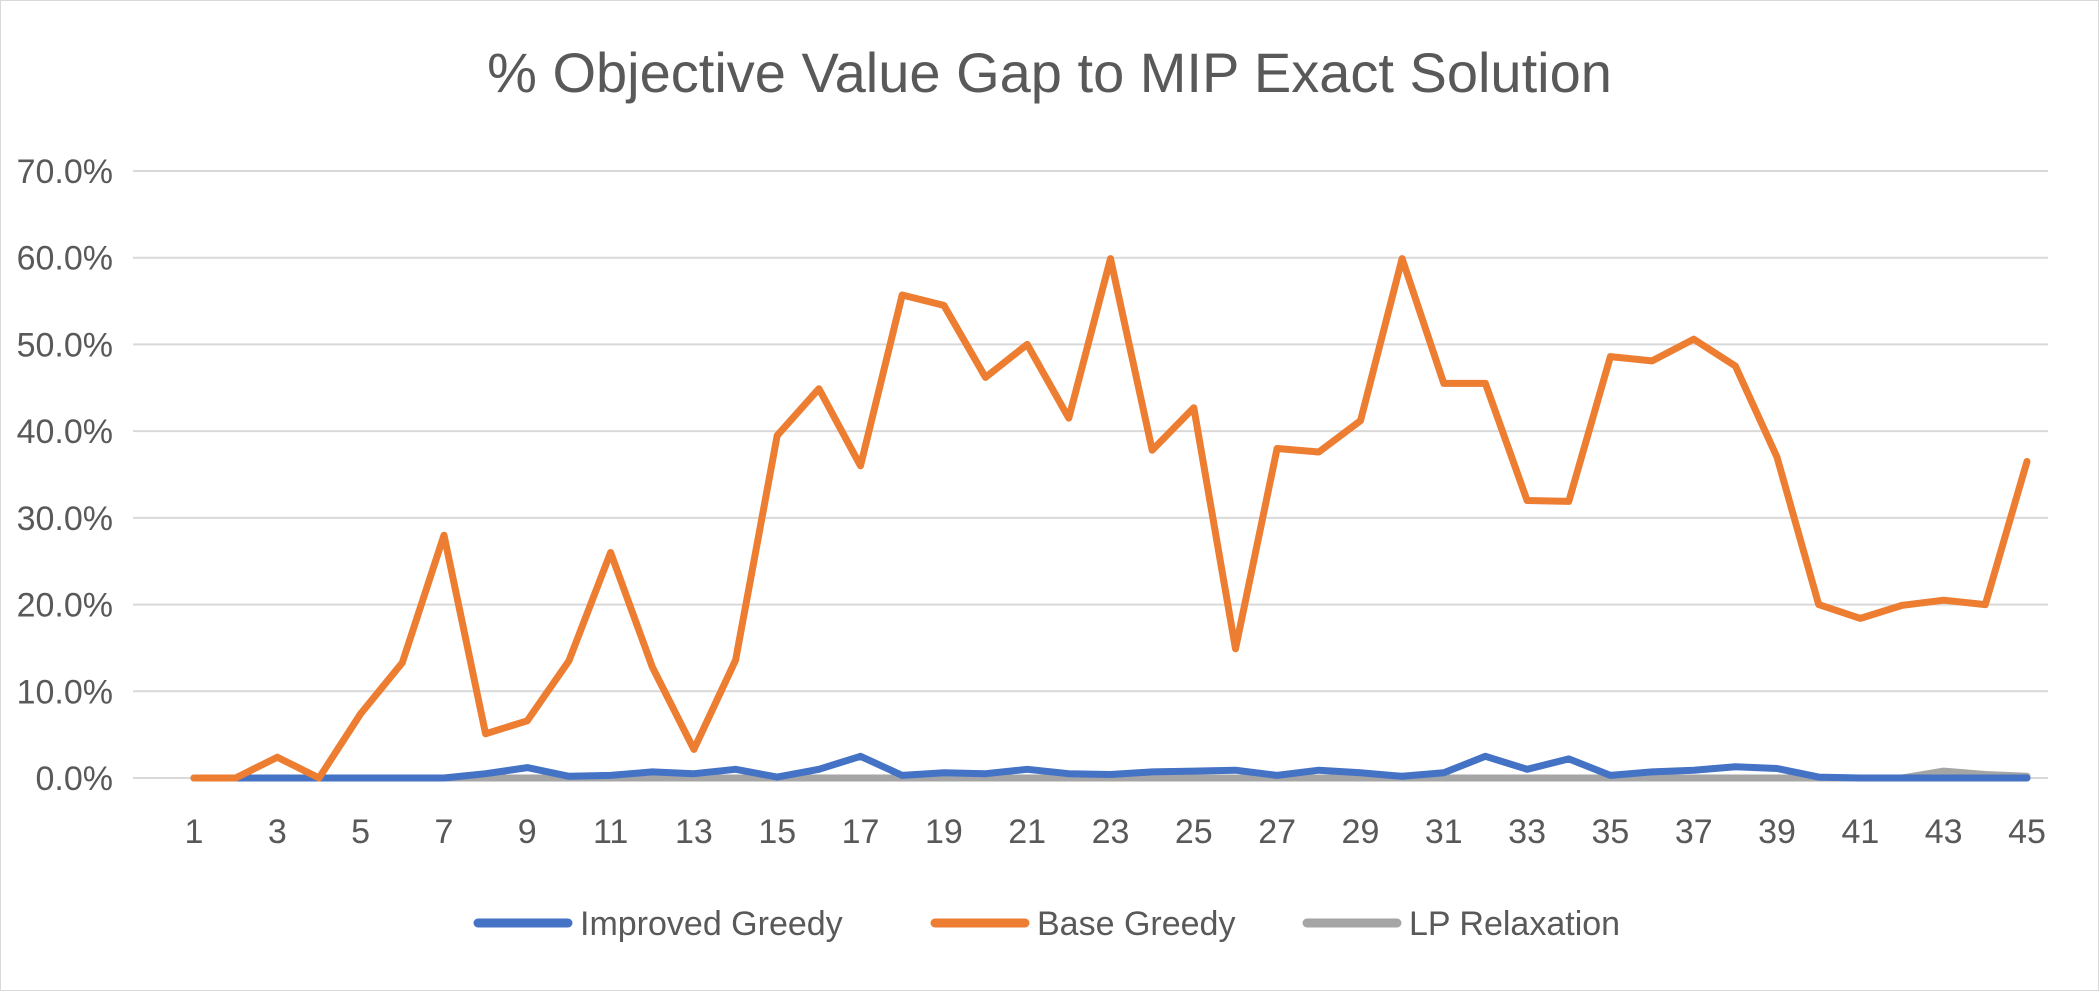  What do you see at coordinates (1860, 832) in the screenshot?
I see `x-tick-label: 41` at bounding box center [1860, 832].